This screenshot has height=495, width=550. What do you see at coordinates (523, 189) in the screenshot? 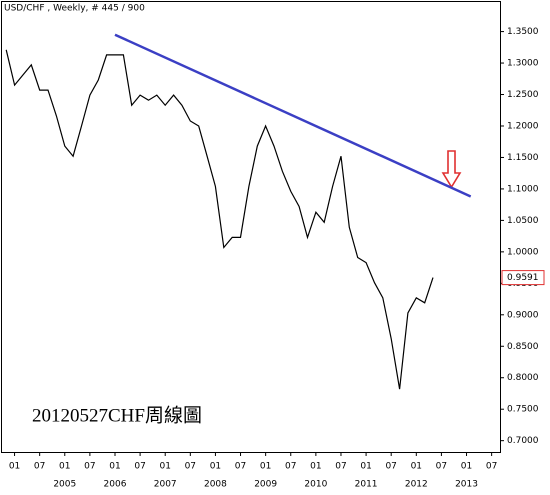
I see `y-tick-label: 1.1000` at bounding box center [523, 189].